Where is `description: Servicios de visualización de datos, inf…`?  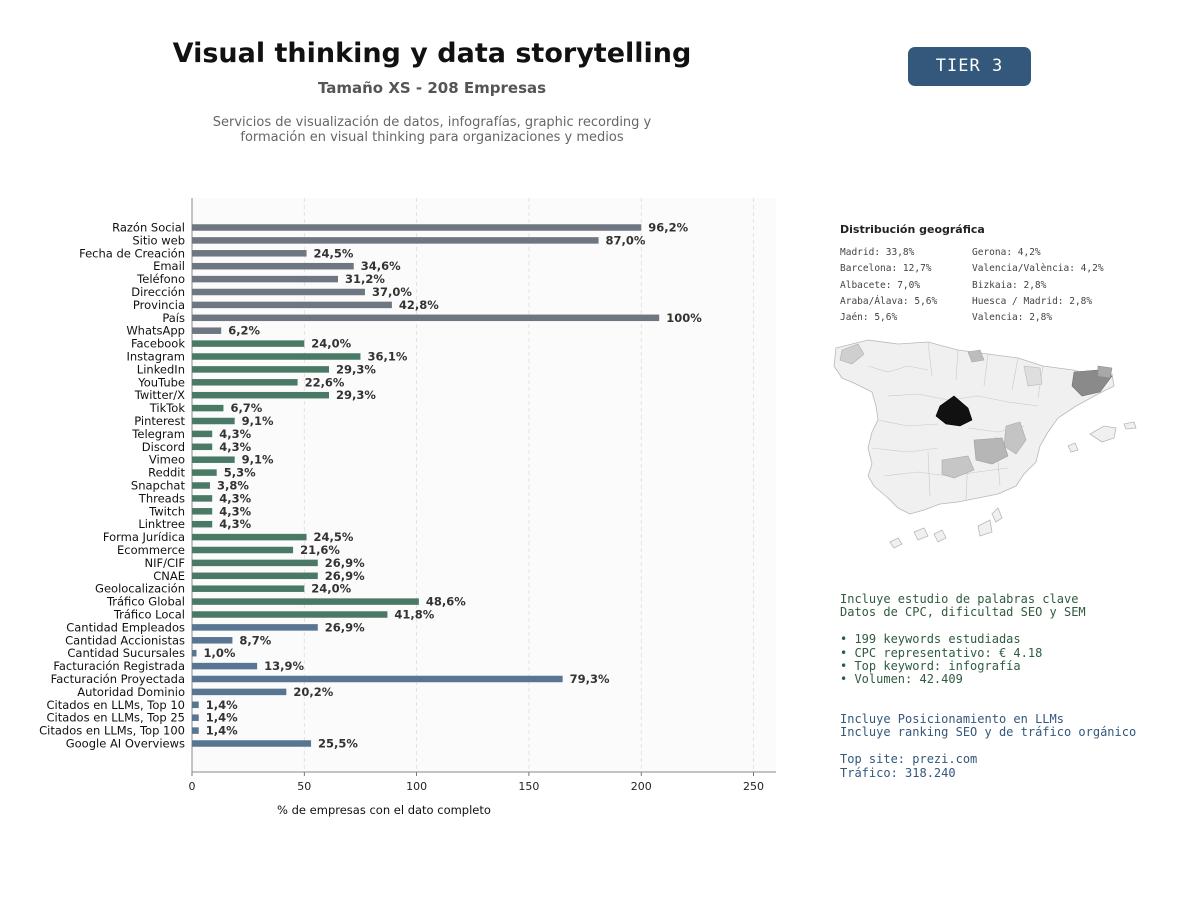 description: Servicios de visualización de datos, inf… is located at coordinates (432, 130).